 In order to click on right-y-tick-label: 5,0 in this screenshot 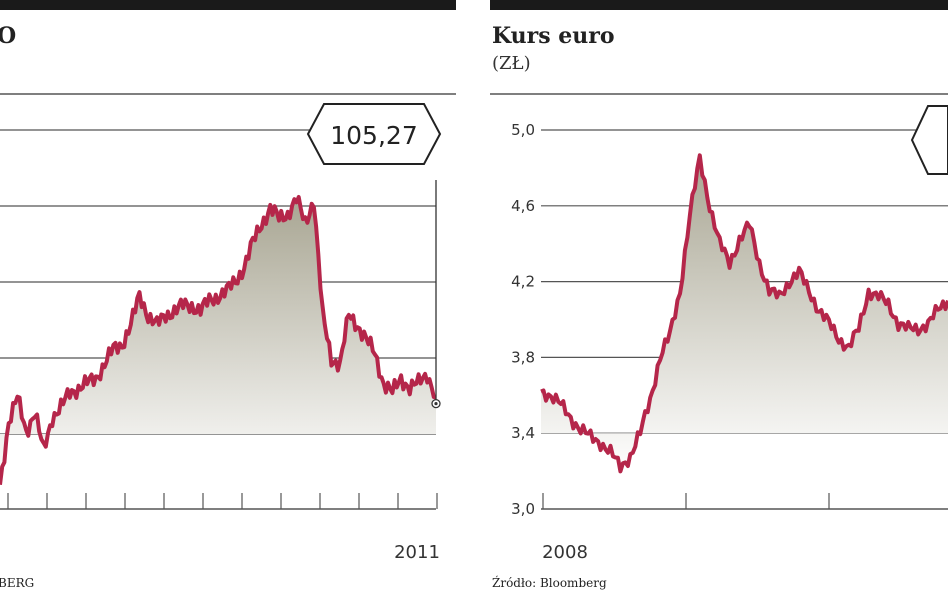, I will do `click(523, 130)`.